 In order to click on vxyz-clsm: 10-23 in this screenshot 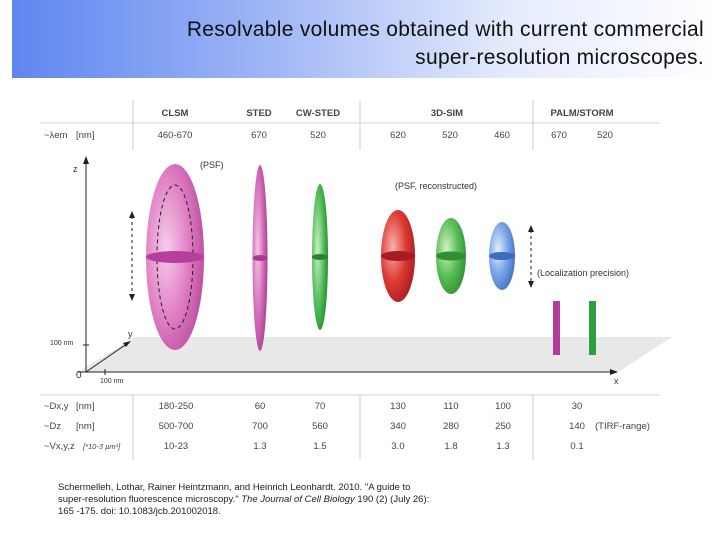, I will do `click(176, 446)`.